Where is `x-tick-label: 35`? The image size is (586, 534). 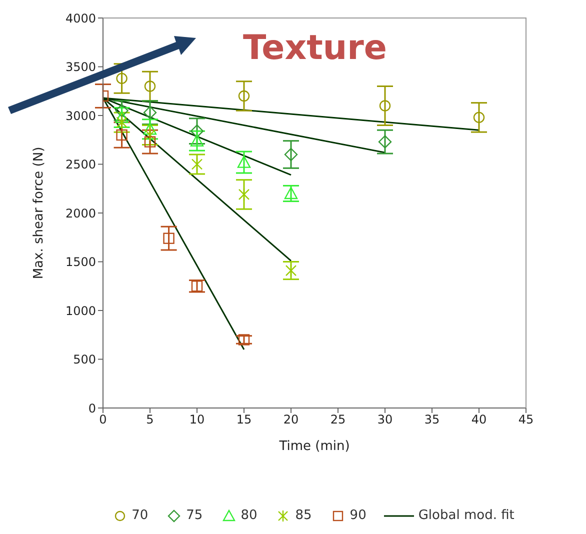 x-tick-label: 35 is located at coordinates (432, 419).